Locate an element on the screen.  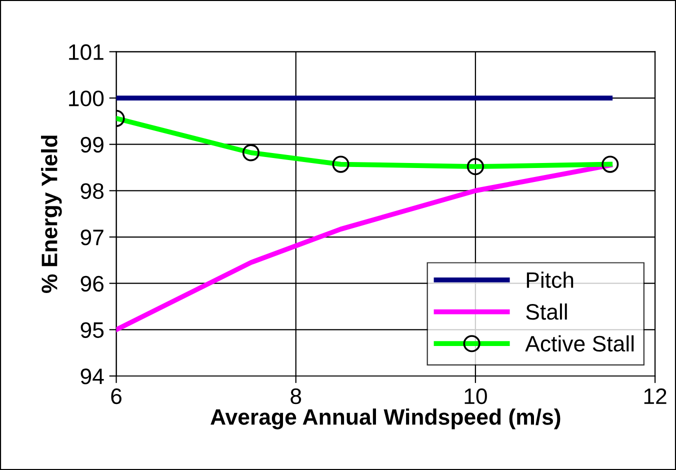
legend-label: Active Stall is located at coordinates (579, 343).